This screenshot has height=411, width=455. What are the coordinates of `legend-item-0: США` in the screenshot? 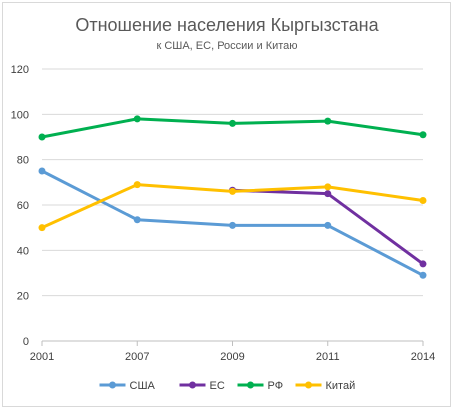 It's located at (127, 386).